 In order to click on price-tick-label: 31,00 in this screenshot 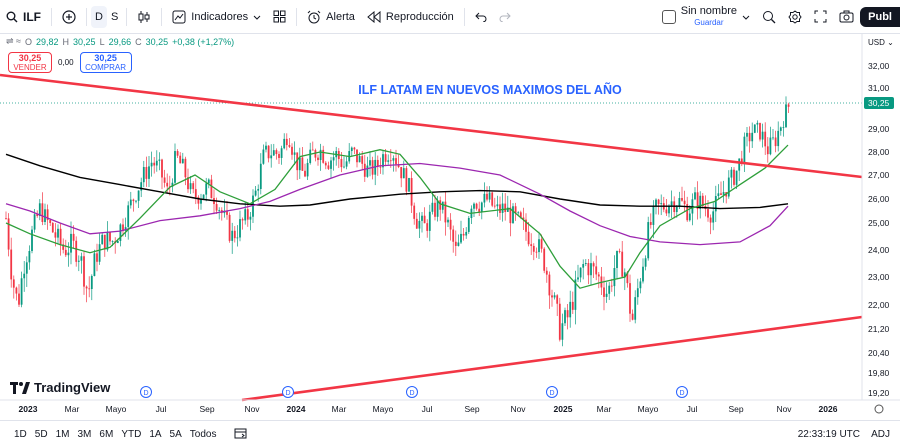, I will do `click(879, 88)`.